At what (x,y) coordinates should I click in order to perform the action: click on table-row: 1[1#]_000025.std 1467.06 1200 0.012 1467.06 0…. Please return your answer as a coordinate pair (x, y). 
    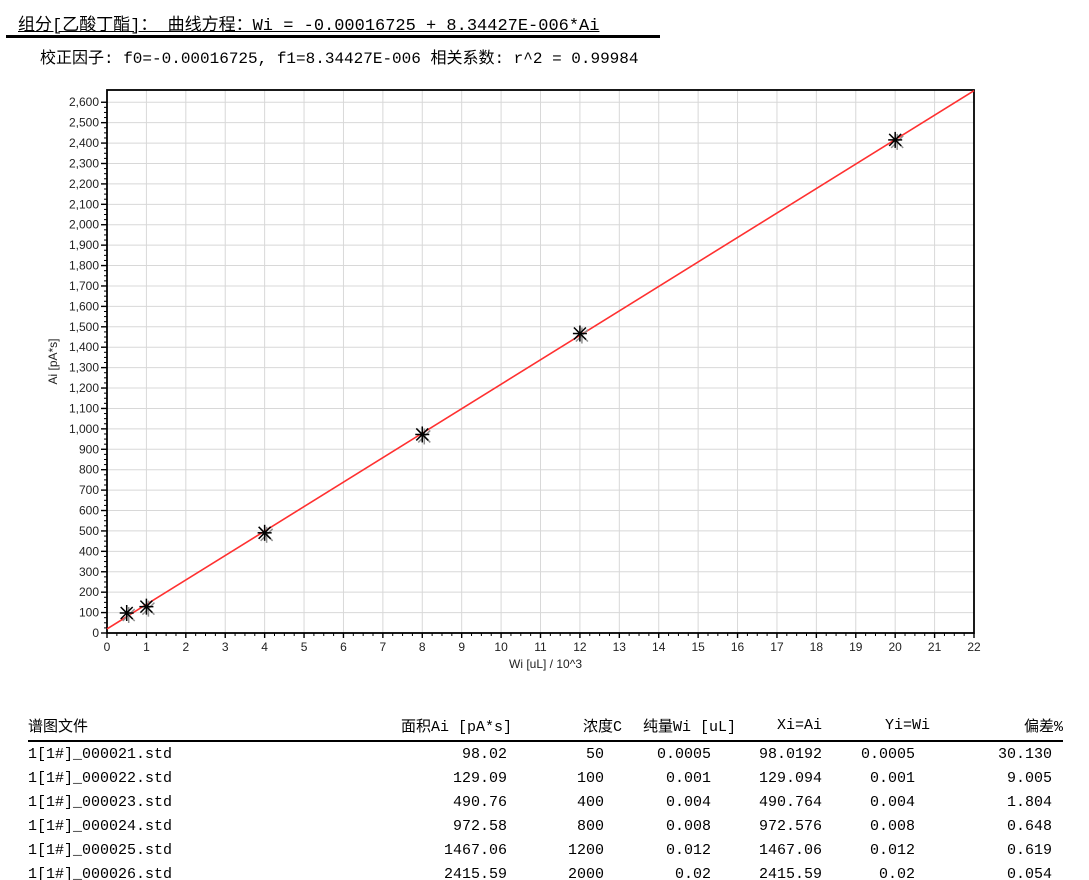
    Looking at the image, I should click on (545, 850).